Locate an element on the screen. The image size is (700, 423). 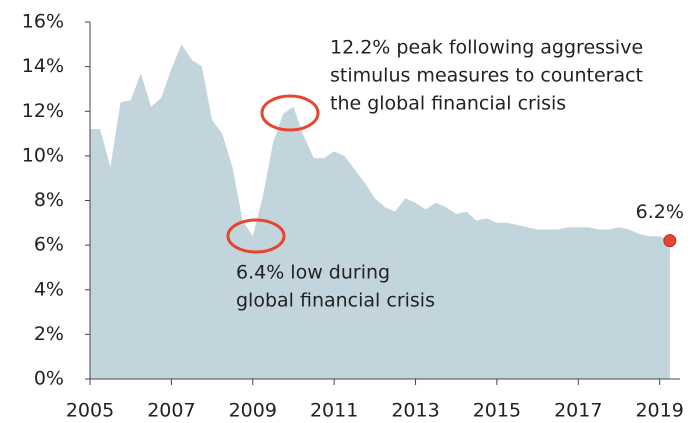
annotation: the global financial crisis is located at coordinates (448, 104).